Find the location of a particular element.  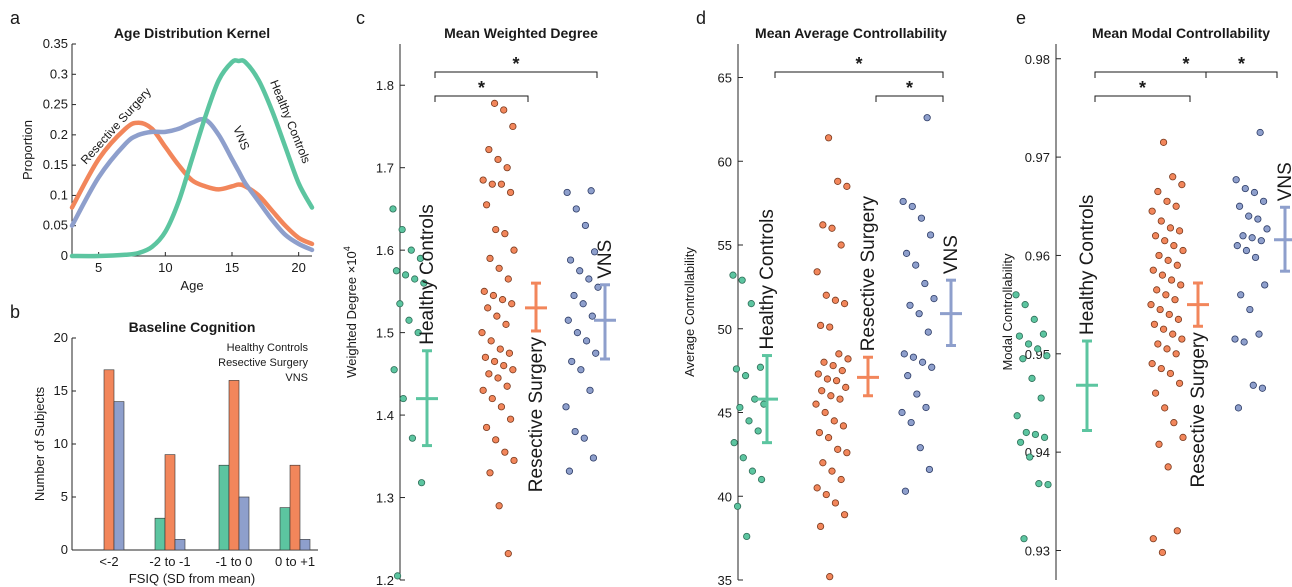

chart-a-ytick-label: 0 is located at coordinates (64, 255).